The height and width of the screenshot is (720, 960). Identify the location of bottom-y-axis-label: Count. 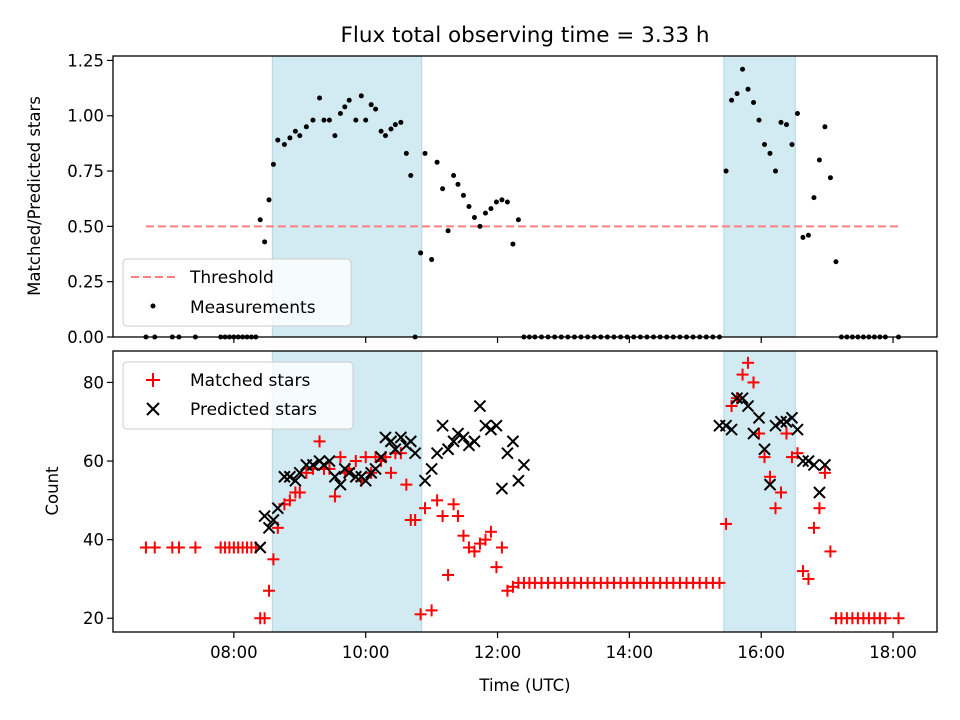
(52, 491).